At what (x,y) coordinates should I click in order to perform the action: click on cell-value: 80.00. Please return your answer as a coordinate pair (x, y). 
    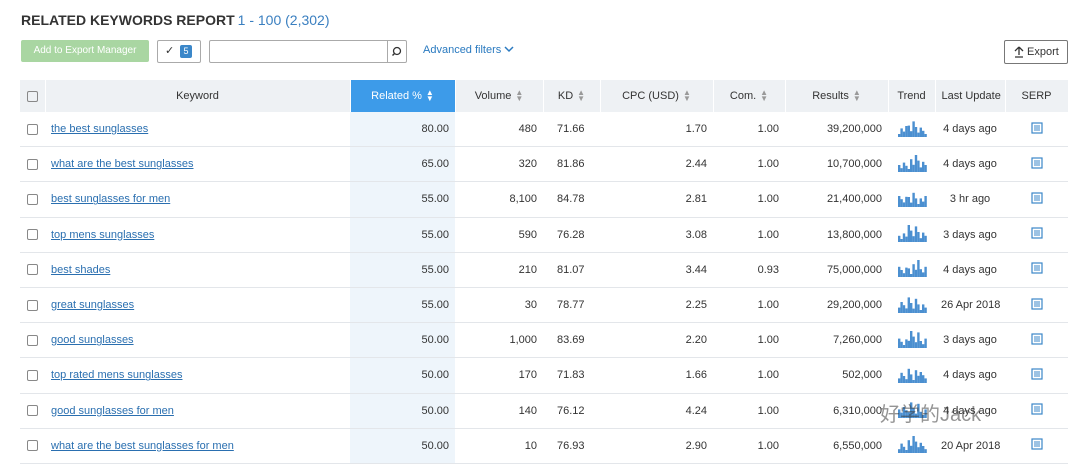
    Looking at the image, I should click on (435, 129).